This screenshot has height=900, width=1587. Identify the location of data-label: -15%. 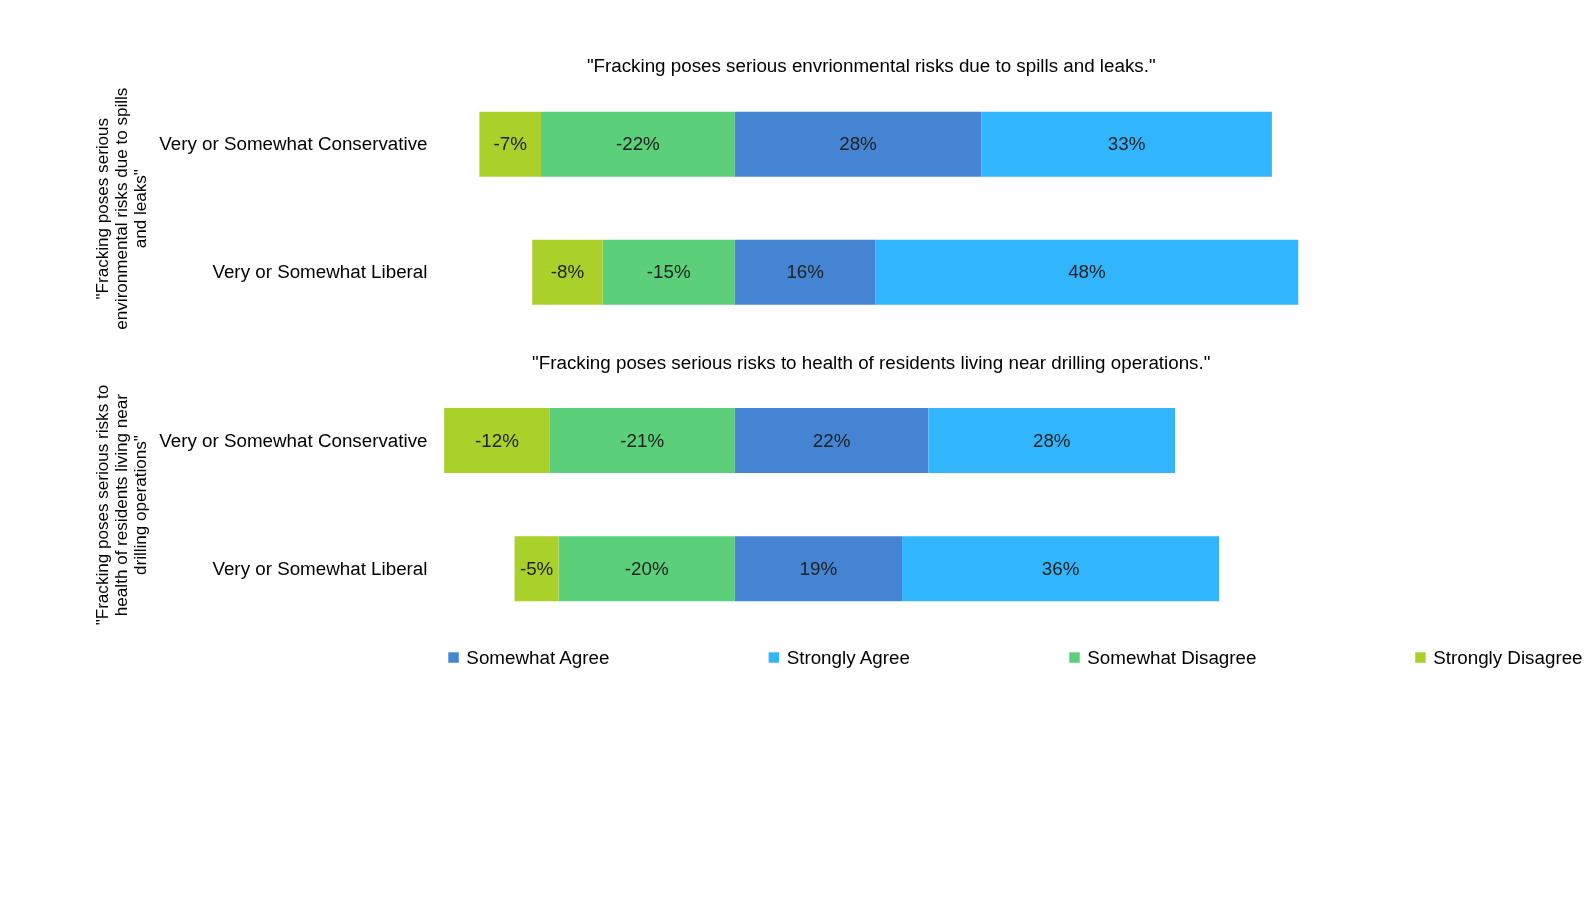
(668, 272).